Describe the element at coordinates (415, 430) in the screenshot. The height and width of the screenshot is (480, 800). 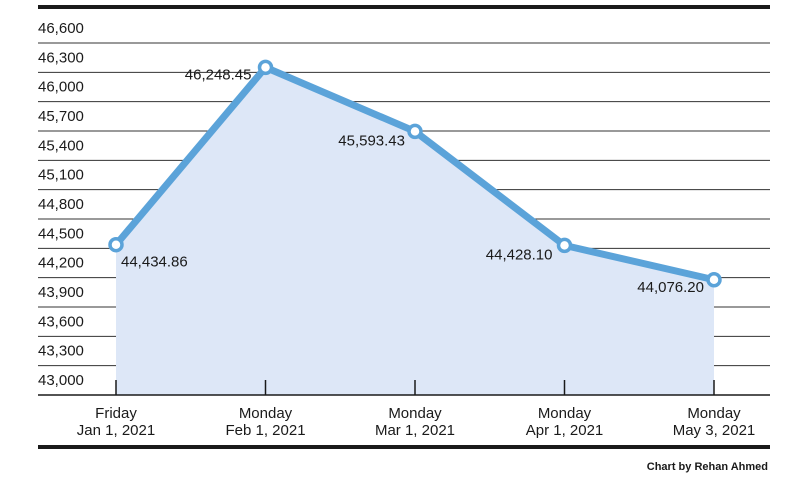
I see `x-tick-label-date: Mar 1, 2021` at that location.